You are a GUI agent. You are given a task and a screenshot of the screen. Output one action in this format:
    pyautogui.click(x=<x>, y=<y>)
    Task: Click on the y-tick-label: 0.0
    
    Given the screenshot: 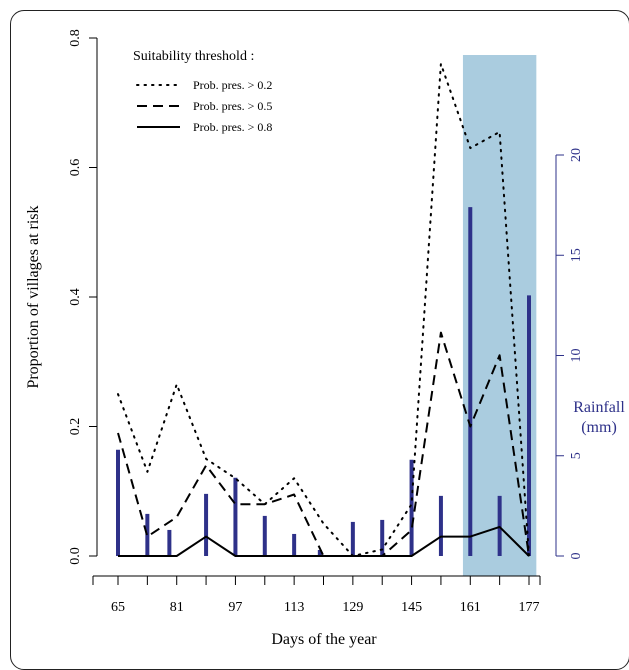 What is the action you would take?
    pyautogui.click(x=75, y=556)
    